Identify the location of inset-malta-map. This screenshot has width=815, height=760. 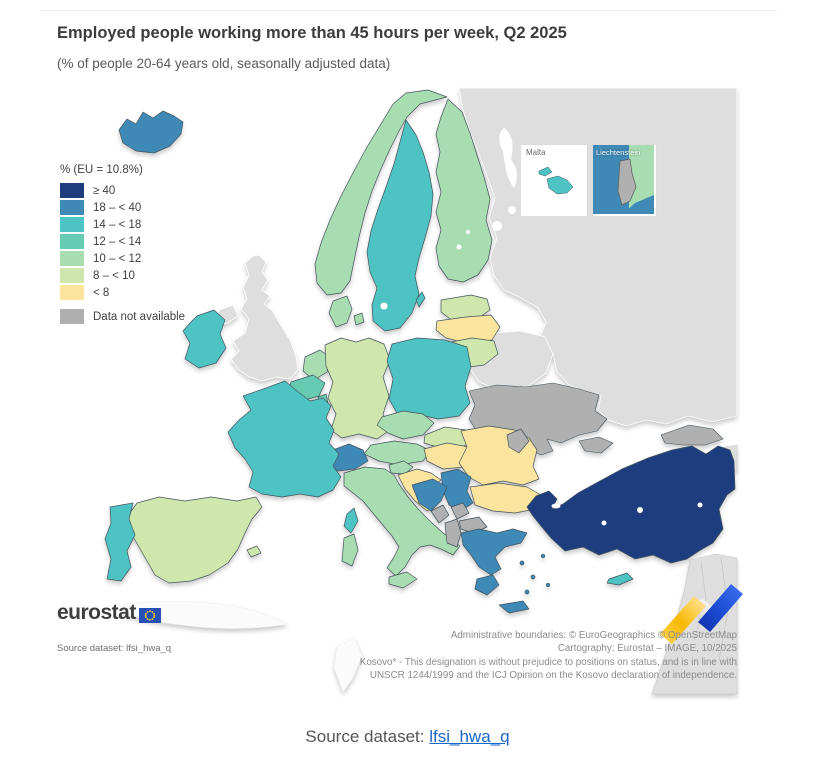
(556, 180).